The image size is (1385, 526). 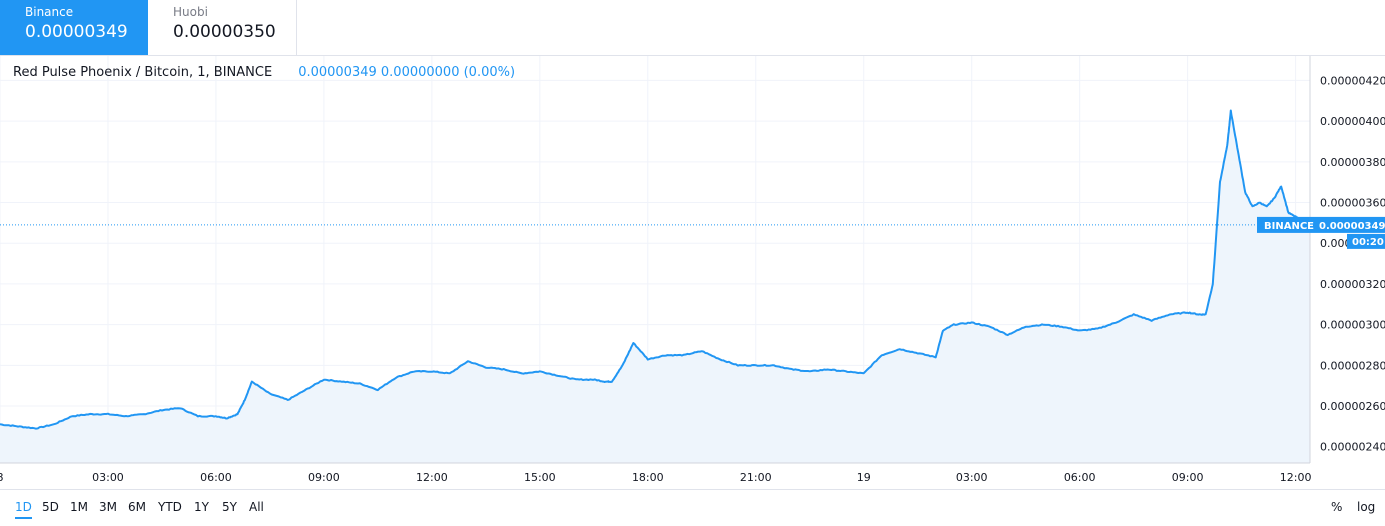 What do you see at coordinates (1352, 162) in the screenshot?
I see `y-tick-label: 0.00000380` at bounding box center [1352, 162].